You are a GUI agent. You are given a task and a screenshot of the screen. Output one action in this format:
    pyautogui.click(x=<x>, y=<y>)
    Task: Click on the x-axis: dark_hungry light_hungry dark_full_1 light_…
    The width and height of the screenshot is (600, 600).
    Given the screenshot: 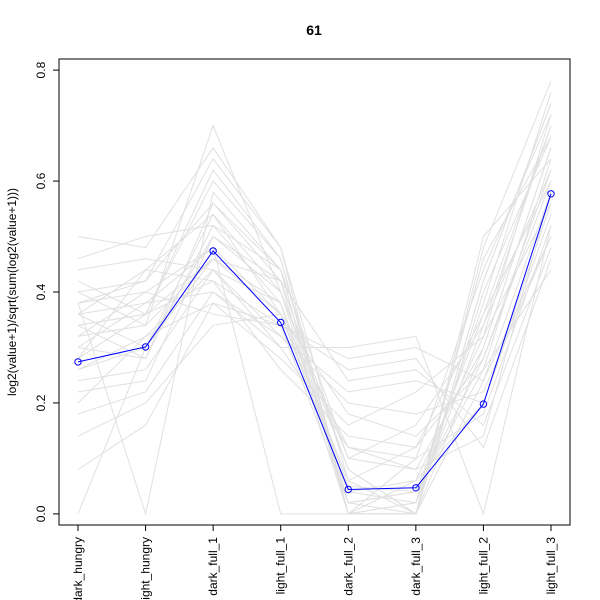 What is the action you would take?
    pyautogui.click(x=314, y=562)
    